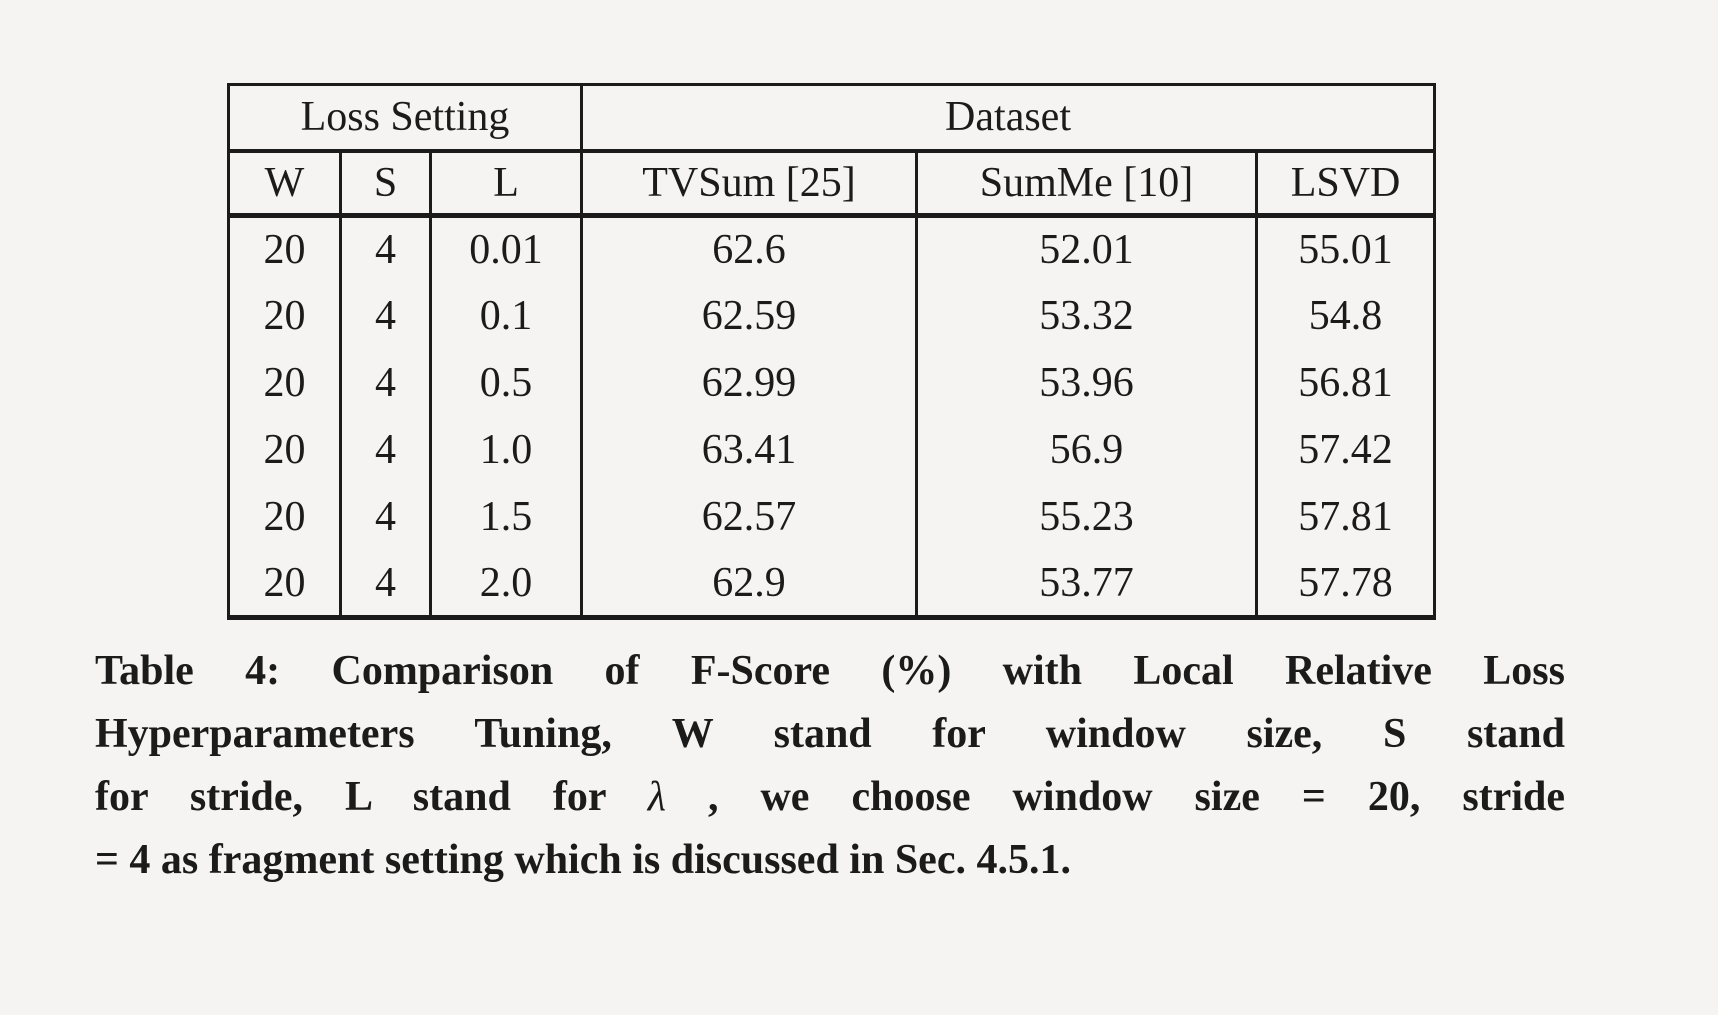 The height and width of the screenshot is (1015, 1718). Describe the element at coordinates (505, 184) in the screenshot. I see `column-header-l: L` at that location.